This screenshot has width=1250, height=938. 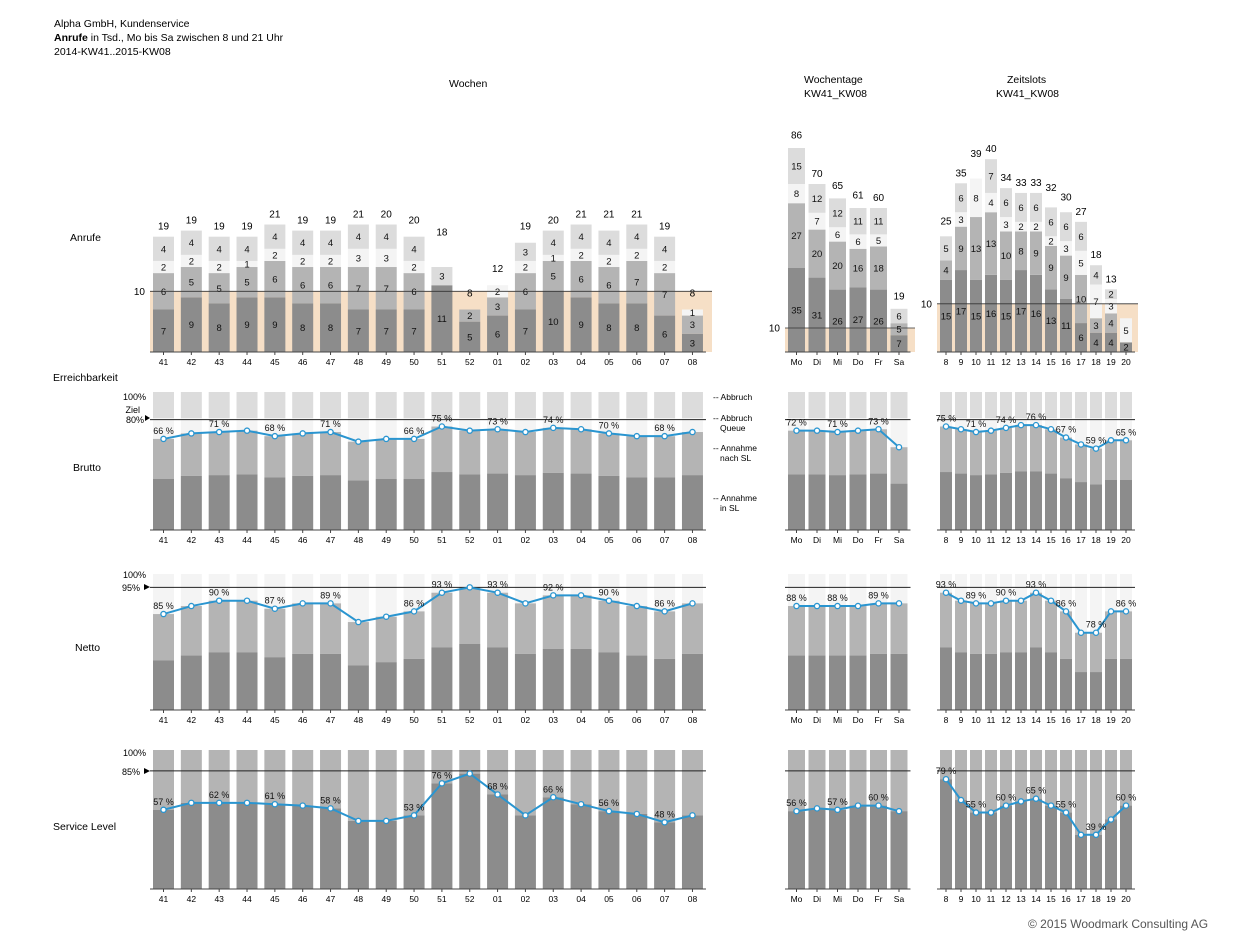 I want to click on bar-total-label: 27, so click(x=1081, y=212).